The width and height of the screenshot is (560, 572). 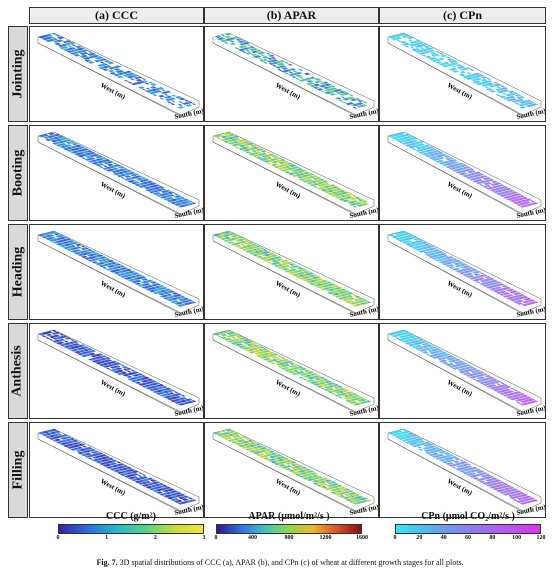 What do you see at coordinates (291, 371) in the screenshot?
I see `panel-anthesis-apar: West (m) South (m)` at bounding box center [291, 371].